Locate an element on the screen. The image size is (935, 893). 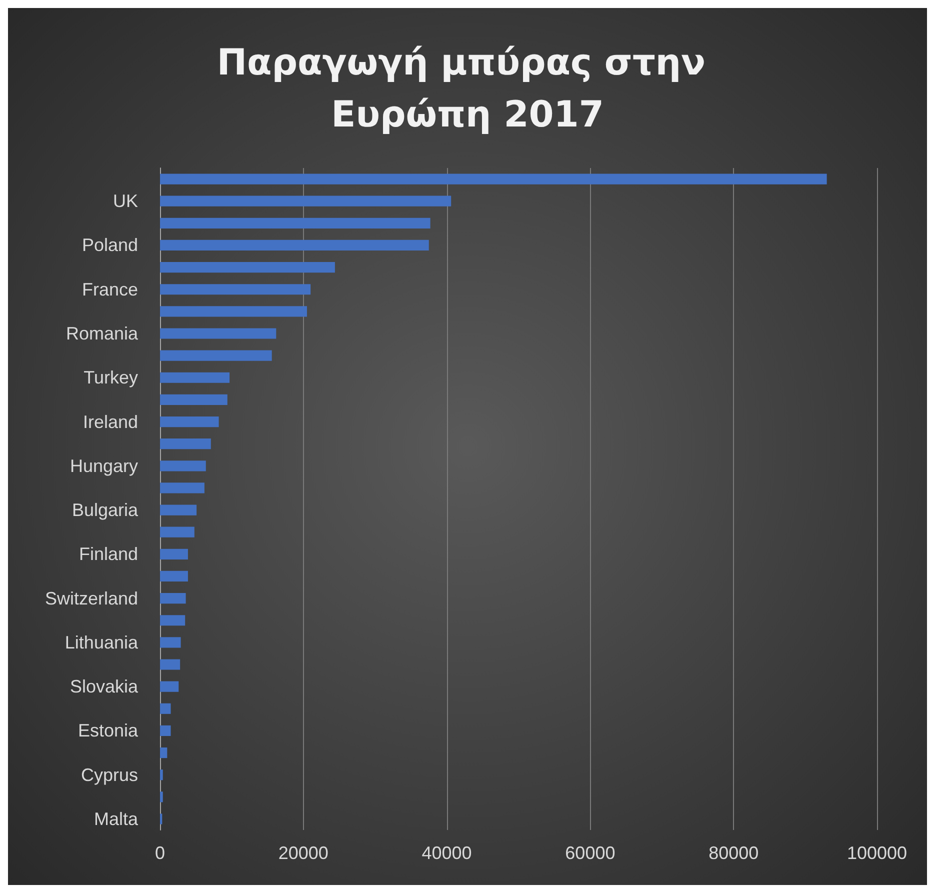
x-tick-label: 100000 is located at coordinates (877, 853).